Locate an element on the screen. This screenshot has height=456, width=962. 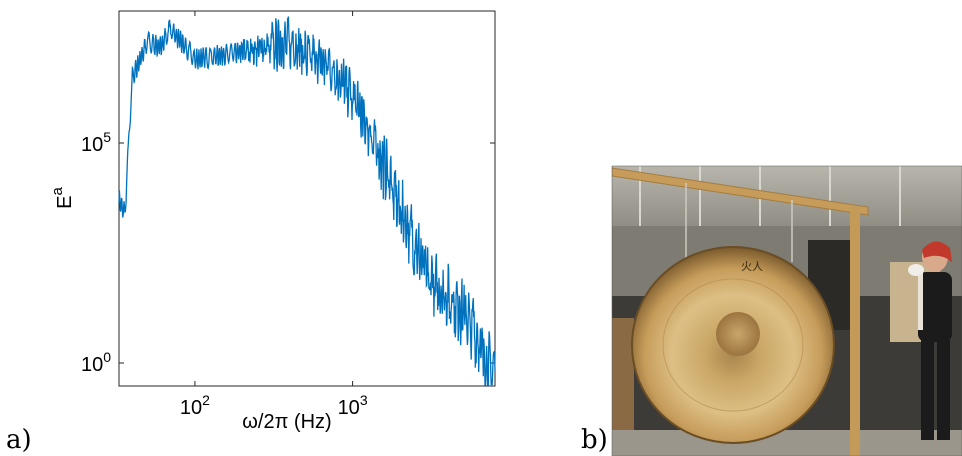
x-tick-label: 10² is located at coordinates (195, 405).